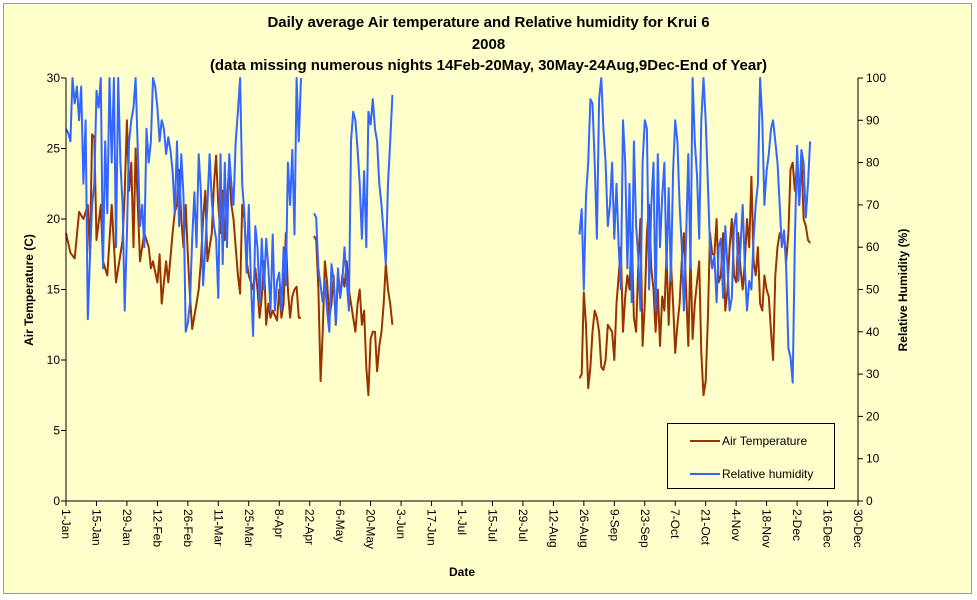 The image size is (977, 600). I want to click on x-tick-label: 20-May, so click(371, 529).